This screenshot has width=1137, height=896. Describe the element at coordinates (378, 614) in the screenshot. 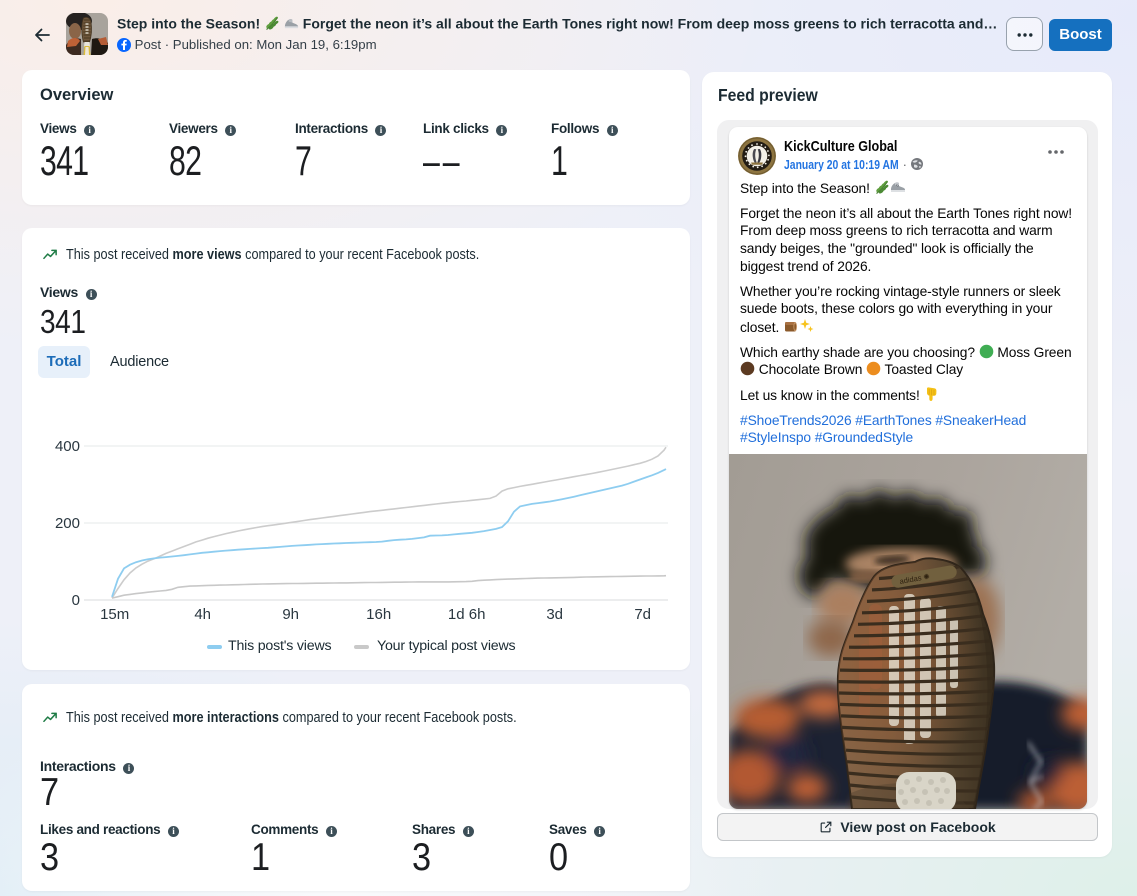

I see `svg-text: 16h` at that location.